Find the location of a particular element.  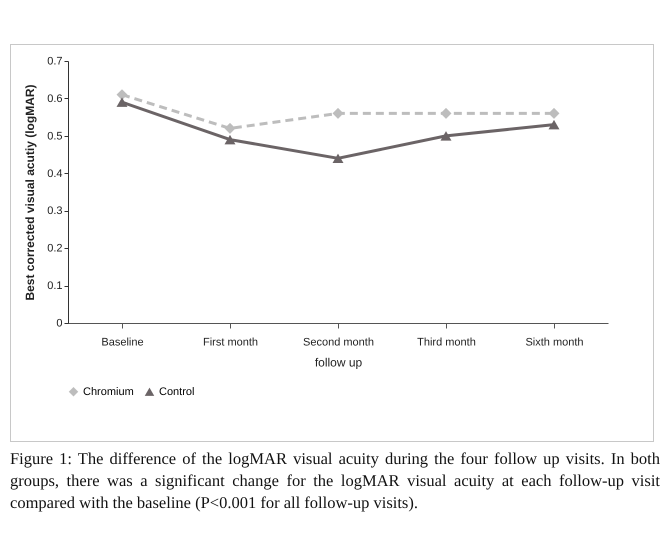

y-tick-label: 0.1 is located at coordinates (54, 286).